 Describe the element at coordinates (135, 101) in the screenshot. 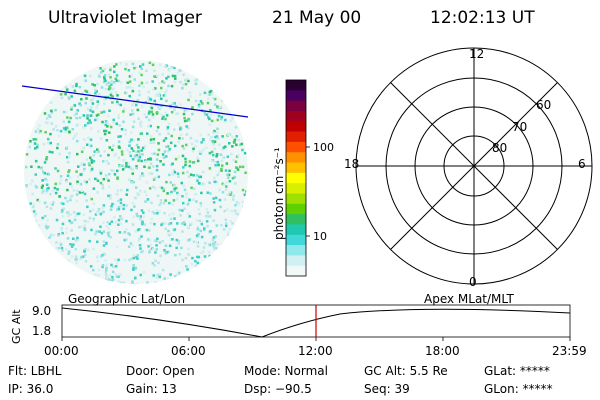

I see `terminator-line` at that location.